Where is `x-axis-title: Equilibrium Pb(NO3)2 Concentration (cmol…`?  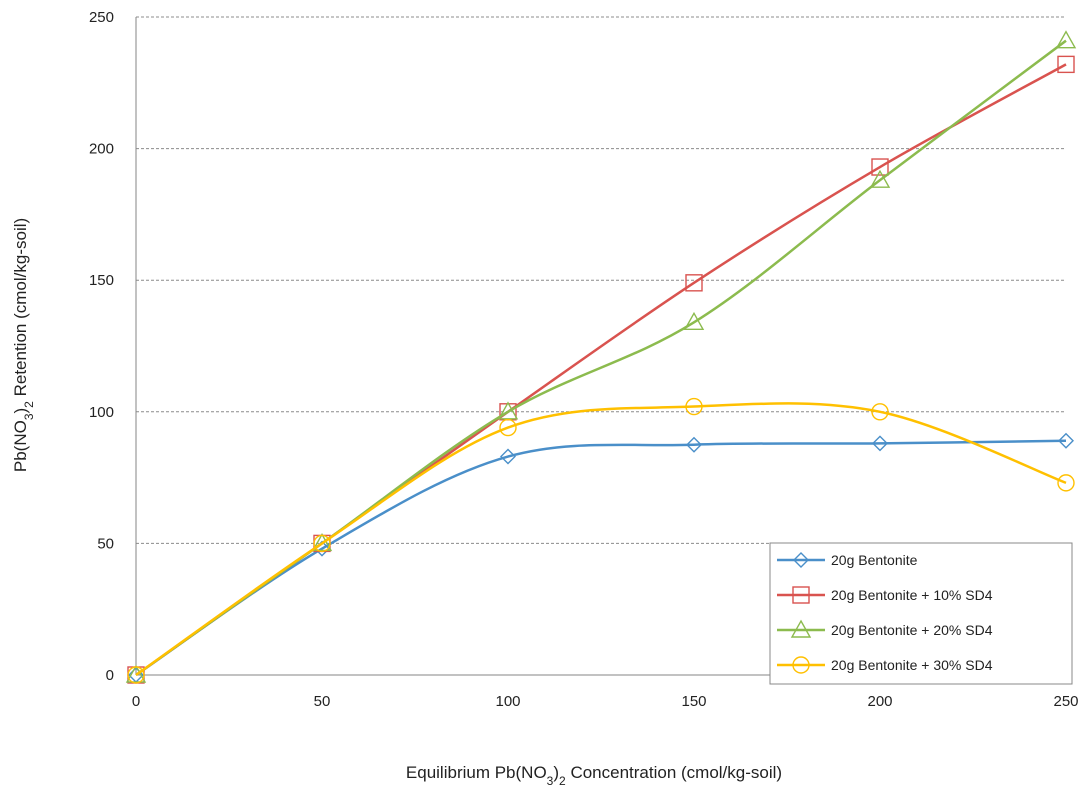
x-axis-title: Equilibrium Pb(NO3)2 Concentration (cmol… is located at coordinates (594, 774).